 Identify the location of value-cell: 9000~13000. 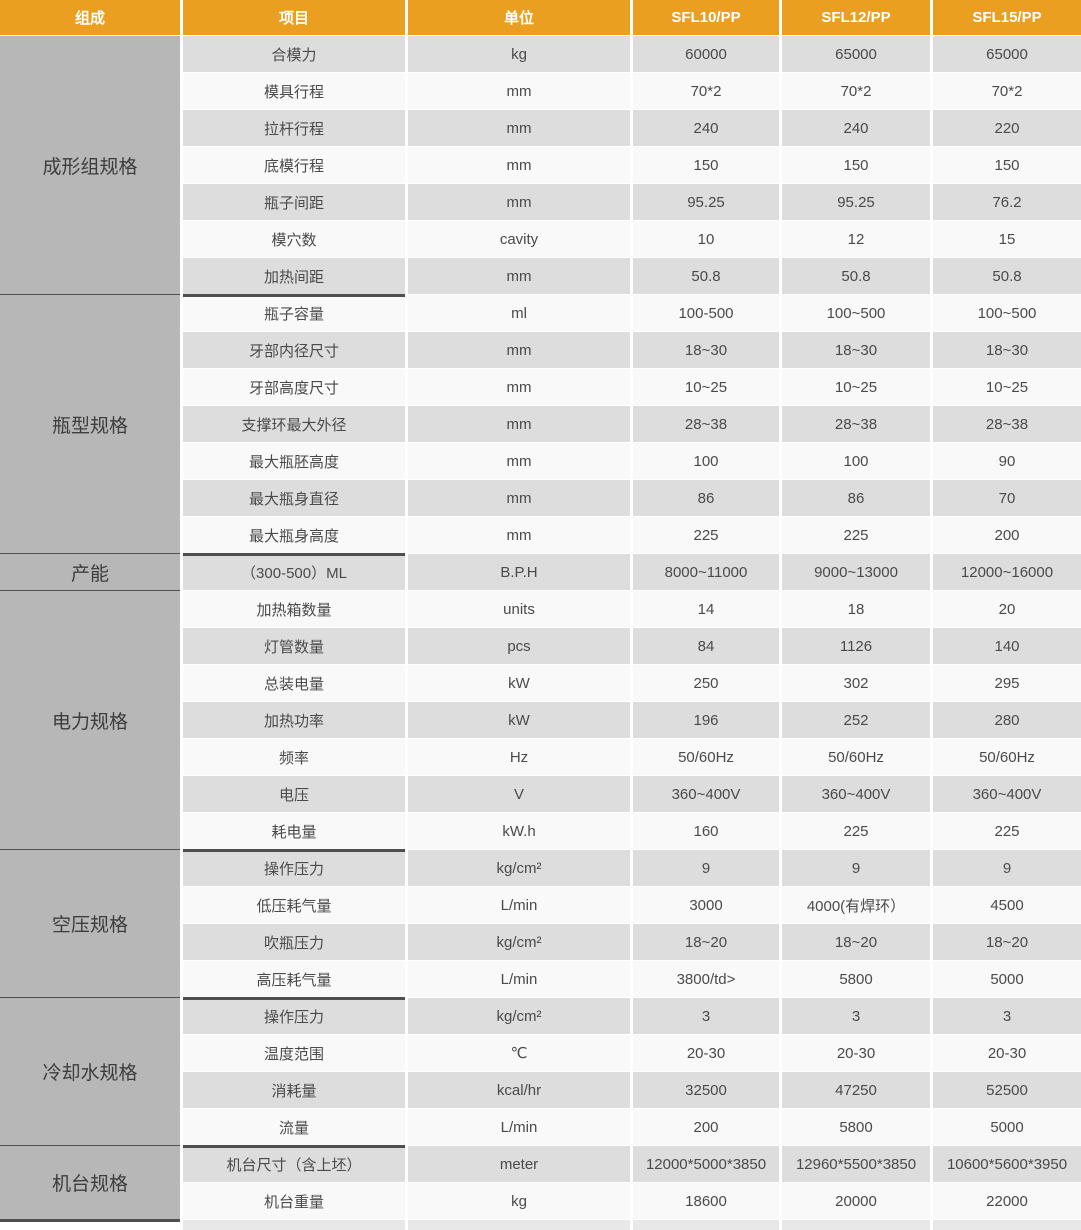
(856, 572).